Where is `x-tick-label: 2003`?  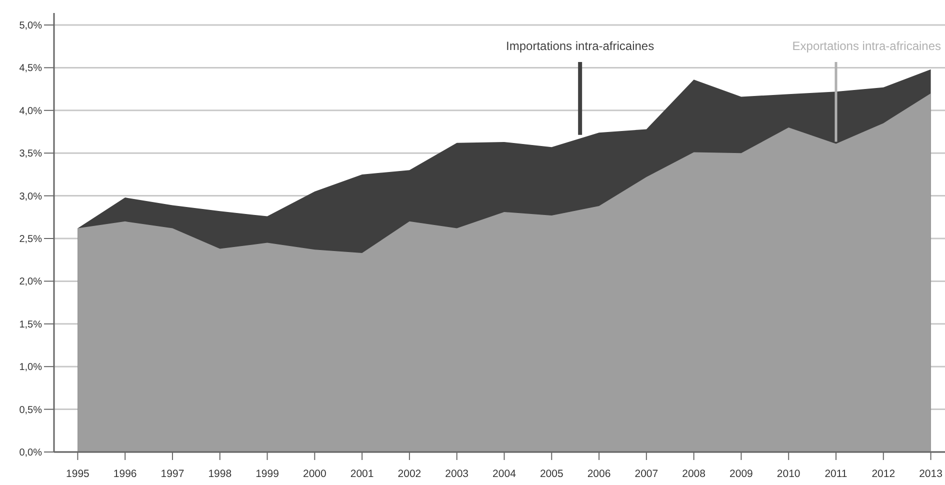 x-tick-label: 2003 is located at coordinates (457, 474).